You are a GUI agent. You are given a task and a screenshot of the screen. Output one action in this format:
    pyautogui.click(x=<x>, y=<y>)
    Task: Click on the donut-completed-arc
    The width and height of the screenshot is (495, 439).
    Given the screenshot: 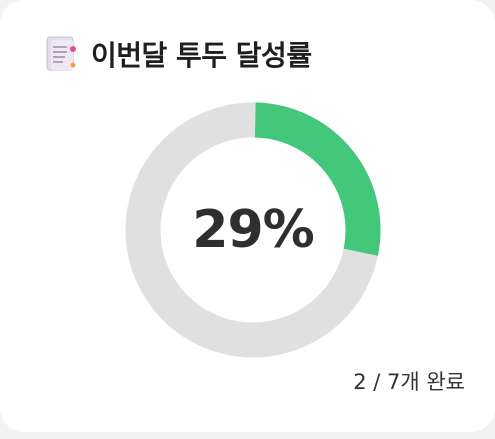 What is the action you would take?
    pyautogui.click(x=317, y=179)
    